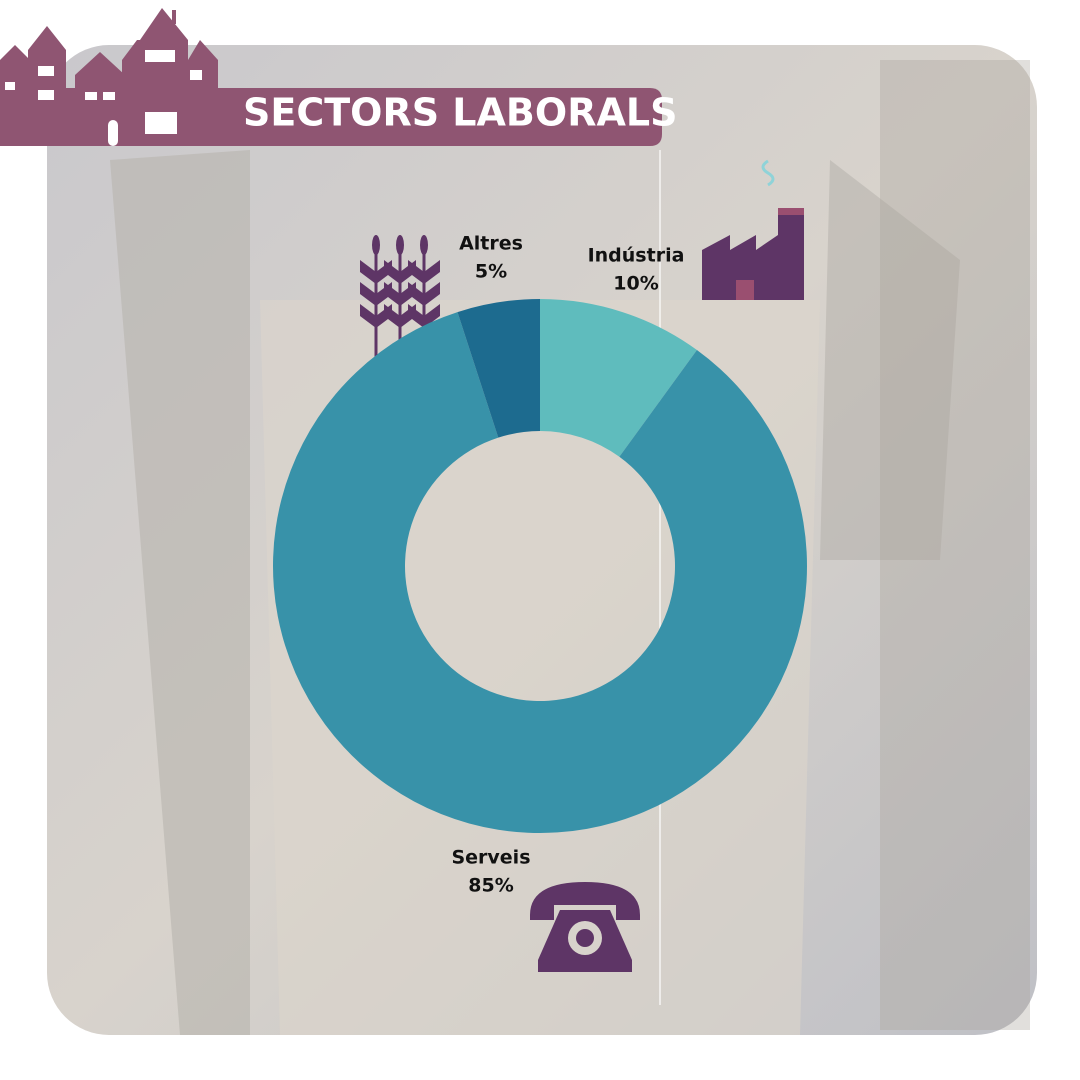 This screenshot has width=1080, height=1080. What do you see at coordinates (103, 98) in the screenshot?
I see `building-windows` at bounding box center [103, 98].